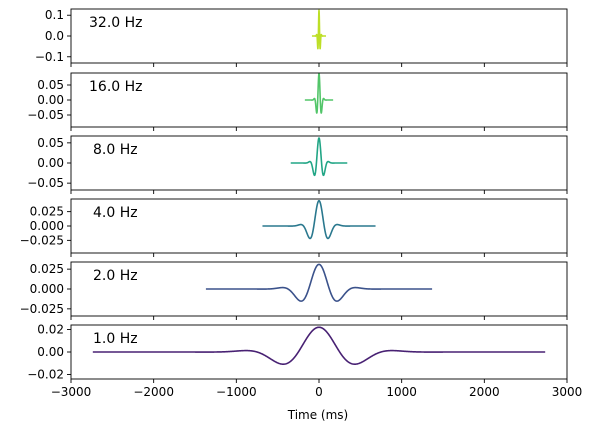 The image size is (594, 436). Describe the element at coordinates (484, 392) in the screenshot. I see `x-tick-label: 2000` at that location.